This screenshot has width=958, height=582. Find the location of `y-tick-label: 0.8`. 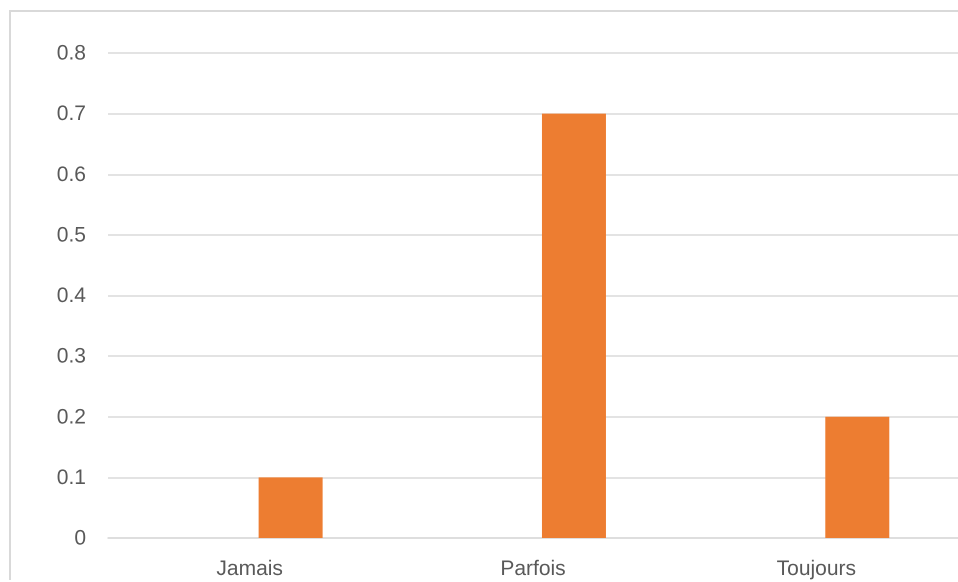

y-tick-label: 0.8 is located at coordinates (71, 53).